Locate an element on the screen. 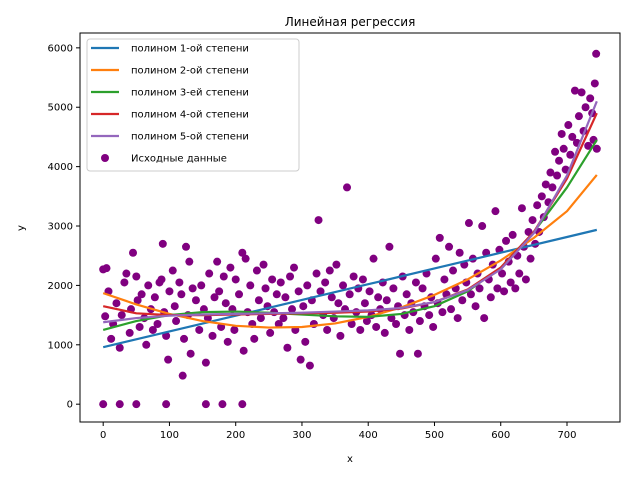 The height and width of the screenshot is (480, 640). y-tick-label: 3000 is located at coordinates (60, 227).